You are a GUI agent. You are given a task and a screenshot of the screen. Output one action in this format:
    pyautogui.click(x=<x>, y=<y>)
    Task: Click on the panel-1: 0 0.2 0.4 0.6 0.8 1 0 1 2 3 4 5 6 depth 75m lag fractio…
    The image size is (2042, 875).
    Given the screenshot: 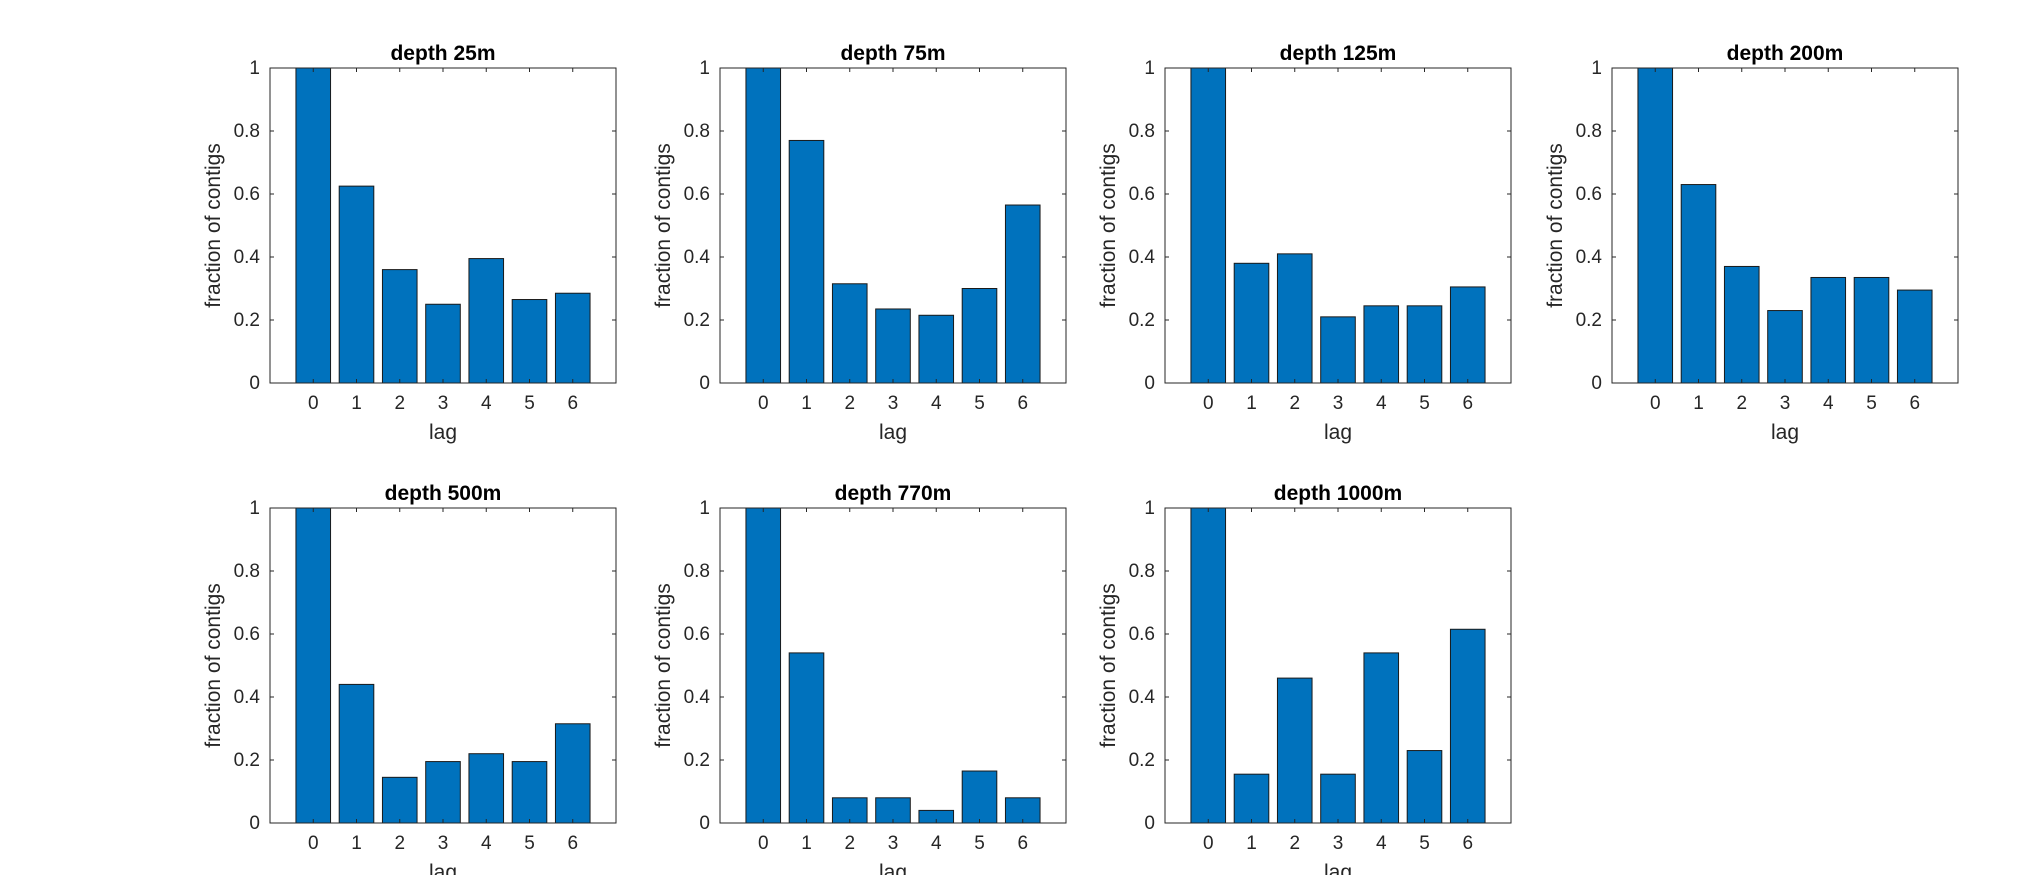 What is the action you would take?
    pyautogui.click(x=859, y=243)
    